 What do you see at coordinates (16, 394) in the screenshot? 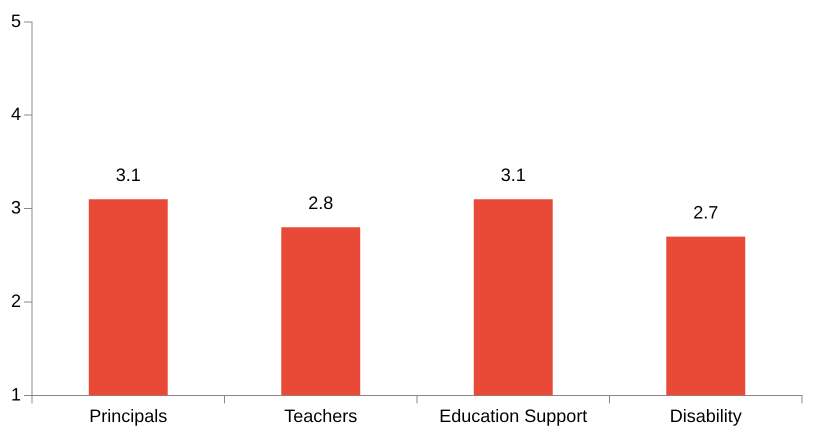
I see `y-tick-label: 1` at bounding box center [16, 394].